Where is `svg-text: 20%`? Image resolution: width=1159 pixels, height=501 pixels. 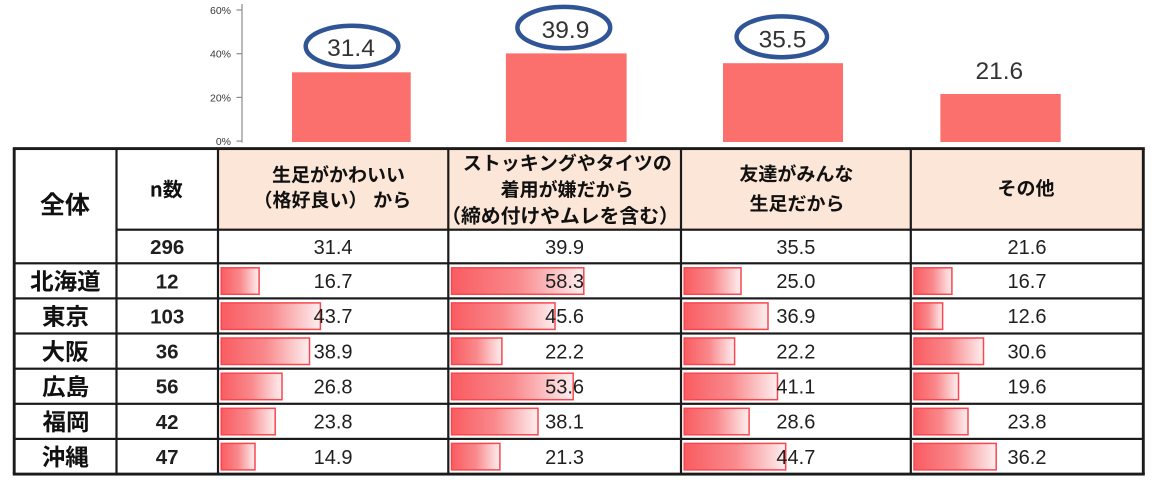 svg-text: 20% is located at coordinates (220, 98).